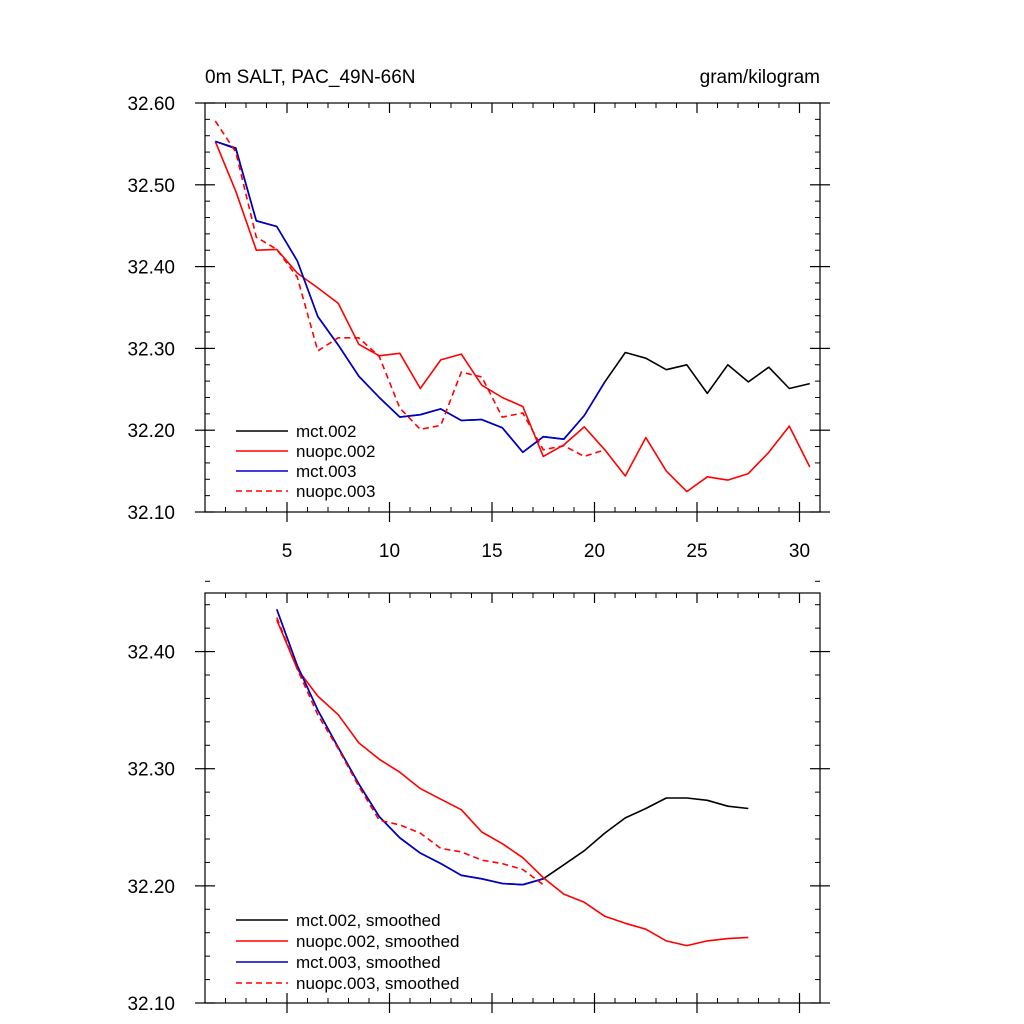 The width and height of the screenshot is (1024, 1024). I want to click on legend-entry: nuopc.003, smoothed, so click(378, 983).